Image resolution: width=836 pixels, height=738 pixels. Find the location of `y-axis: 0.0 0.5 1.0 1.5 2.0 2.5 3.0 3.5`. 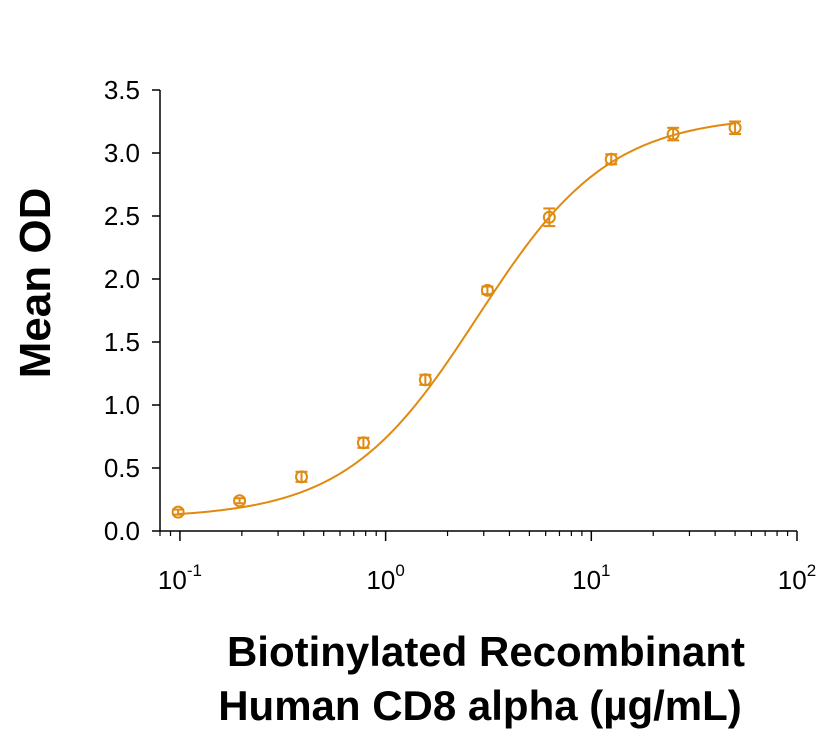

y-axis: 0.0 0.5 1.0 1.5 2.0 2.5 3.0 3.5 is located at coordinates (132, 310).